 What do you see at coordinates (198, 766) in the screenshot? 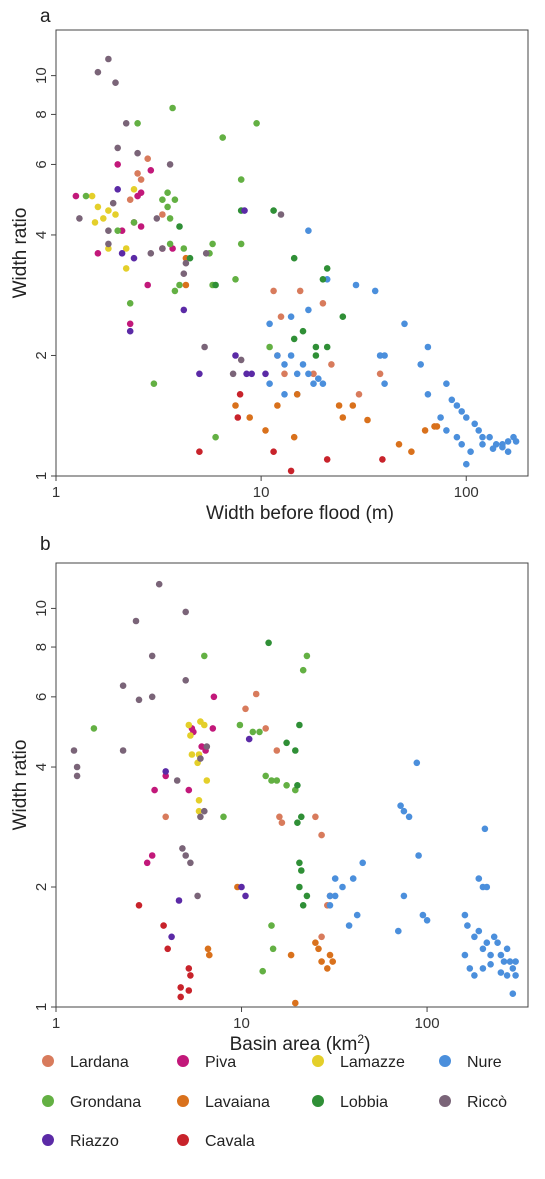
I see `series-lamazze` at bounding box center [198, 766].